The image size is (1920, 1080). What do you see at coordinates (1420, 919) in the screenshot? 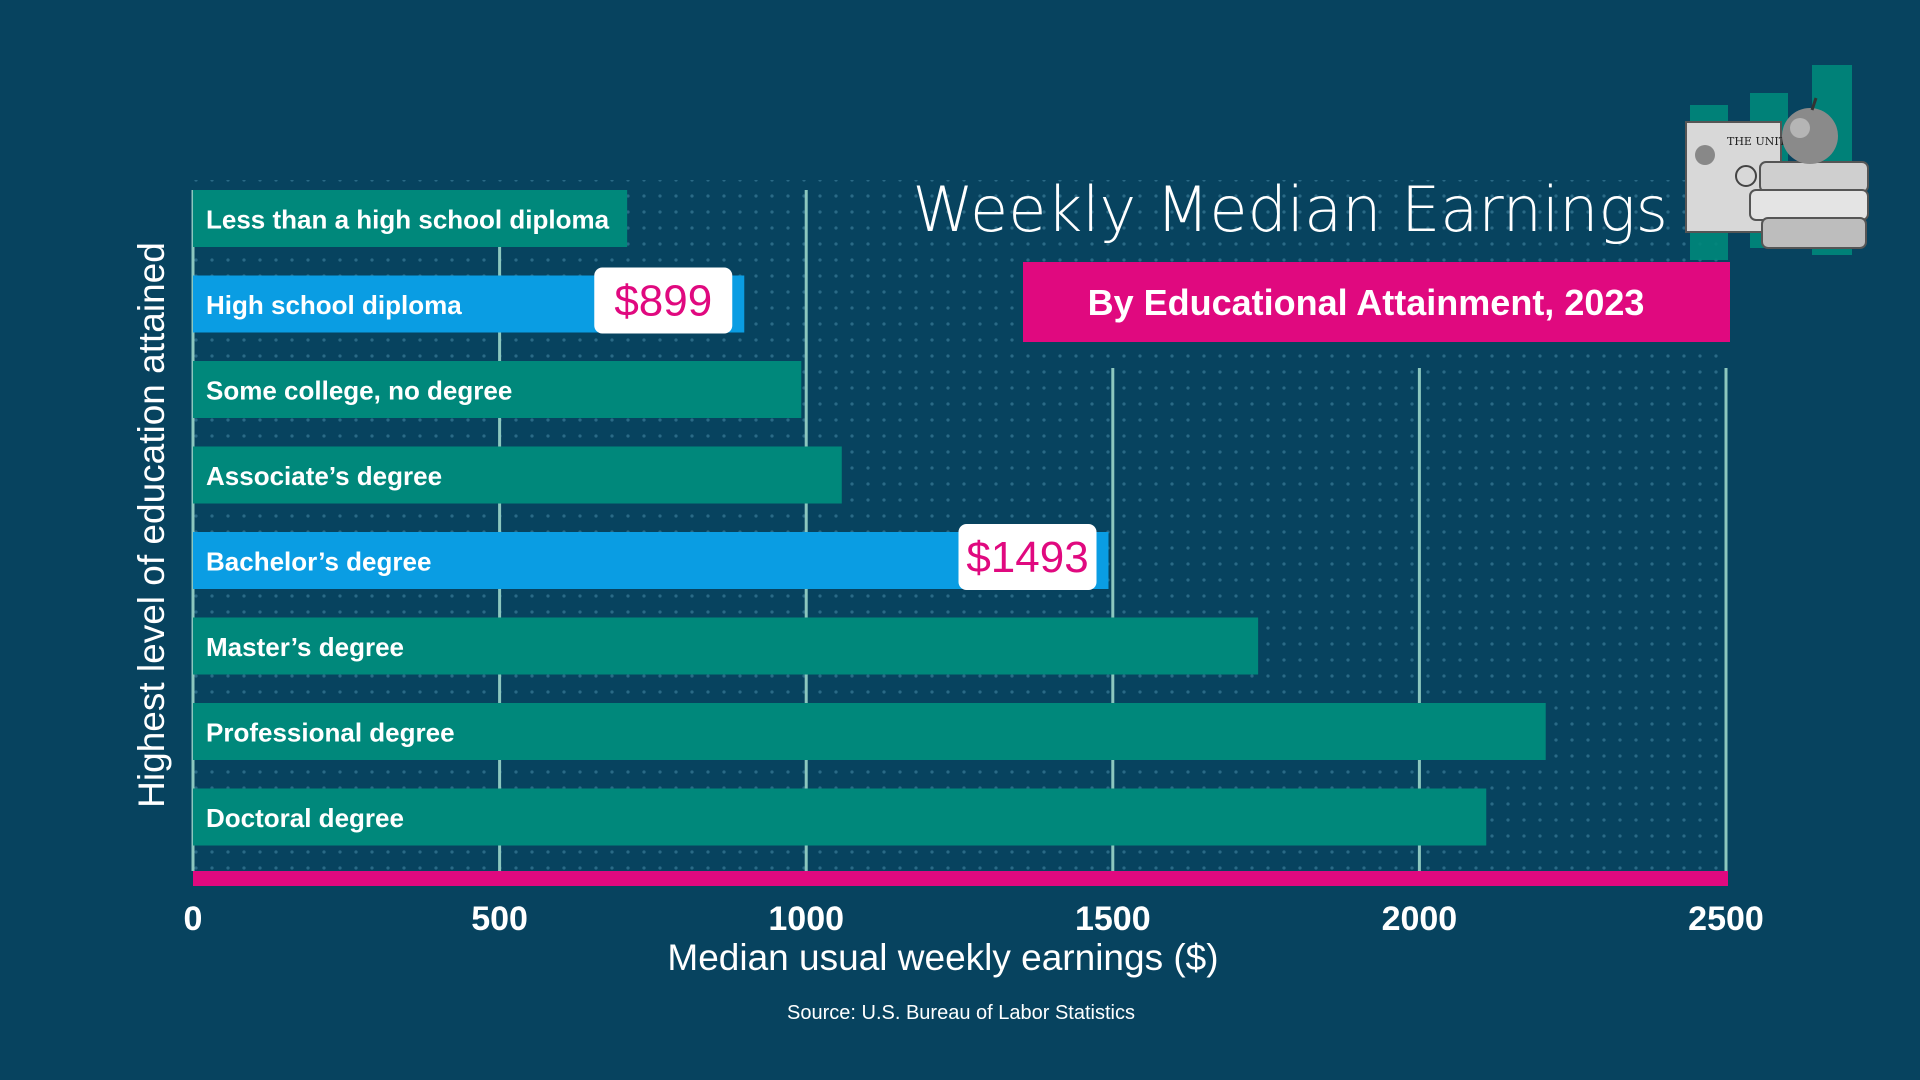
I see `x-tick-label: 2000` at bounding box center [1420, 919].